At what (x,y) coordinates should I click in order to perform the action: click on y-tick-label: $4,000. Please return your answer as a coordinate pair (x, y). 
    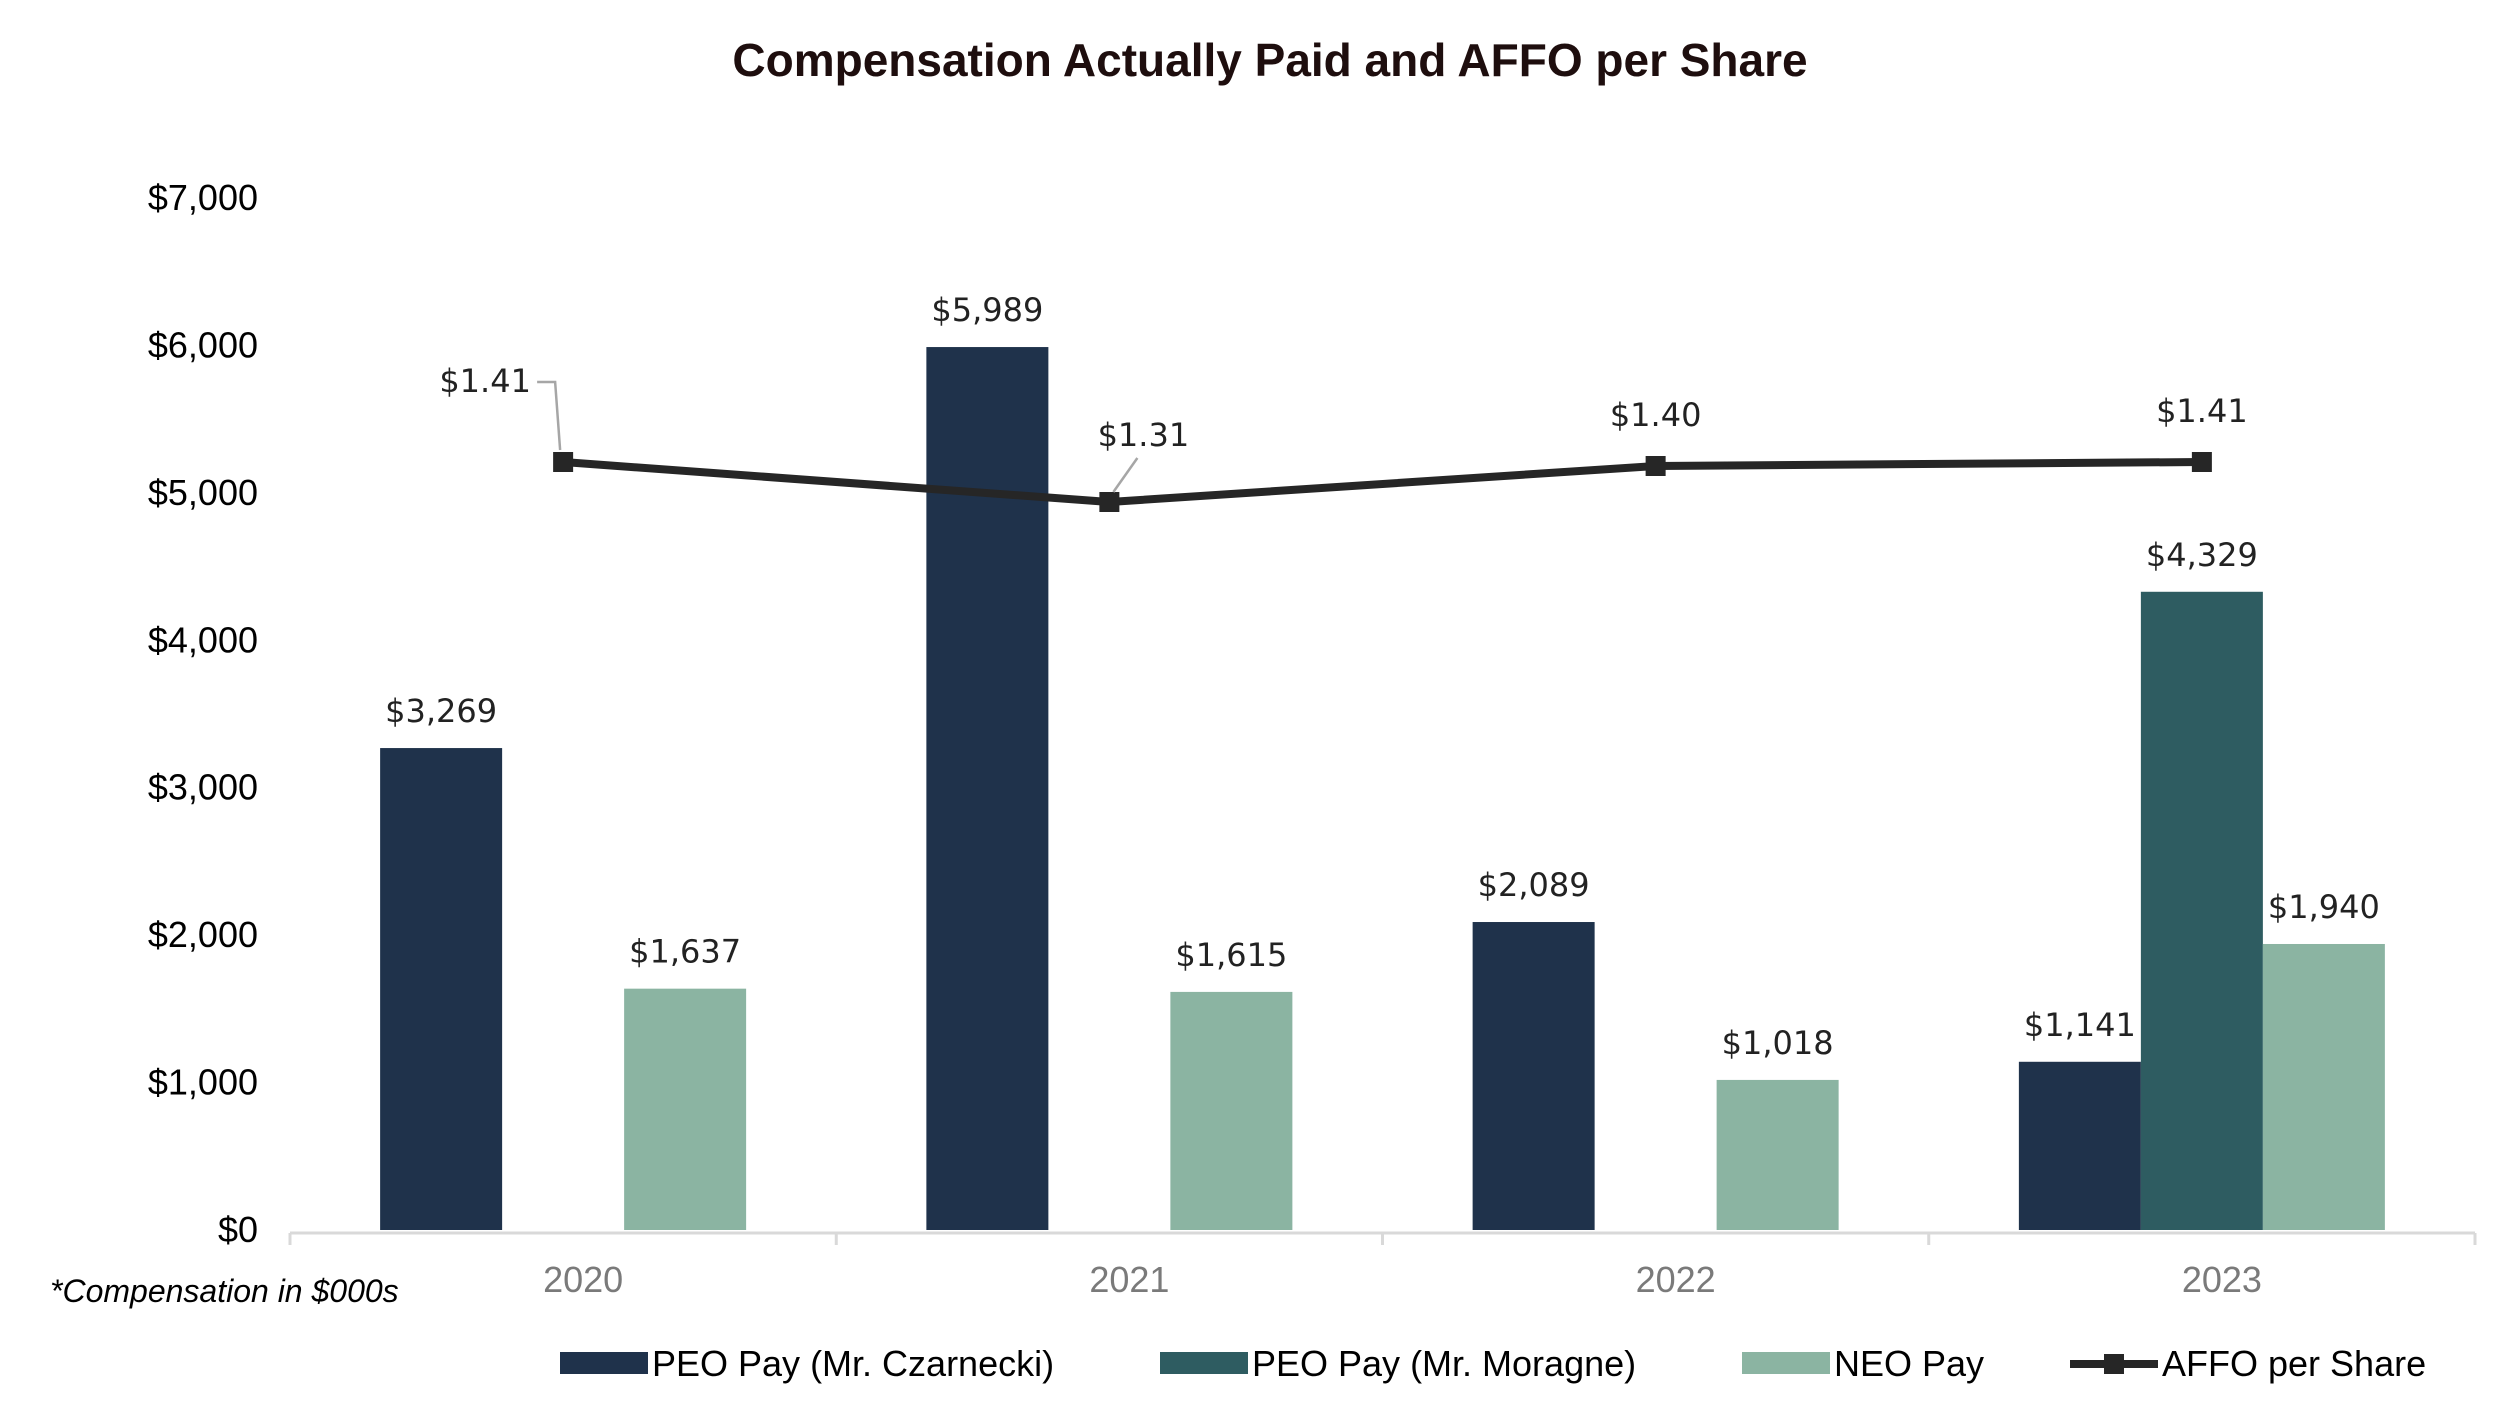
    Looking at the image, I should click on (203, 639).